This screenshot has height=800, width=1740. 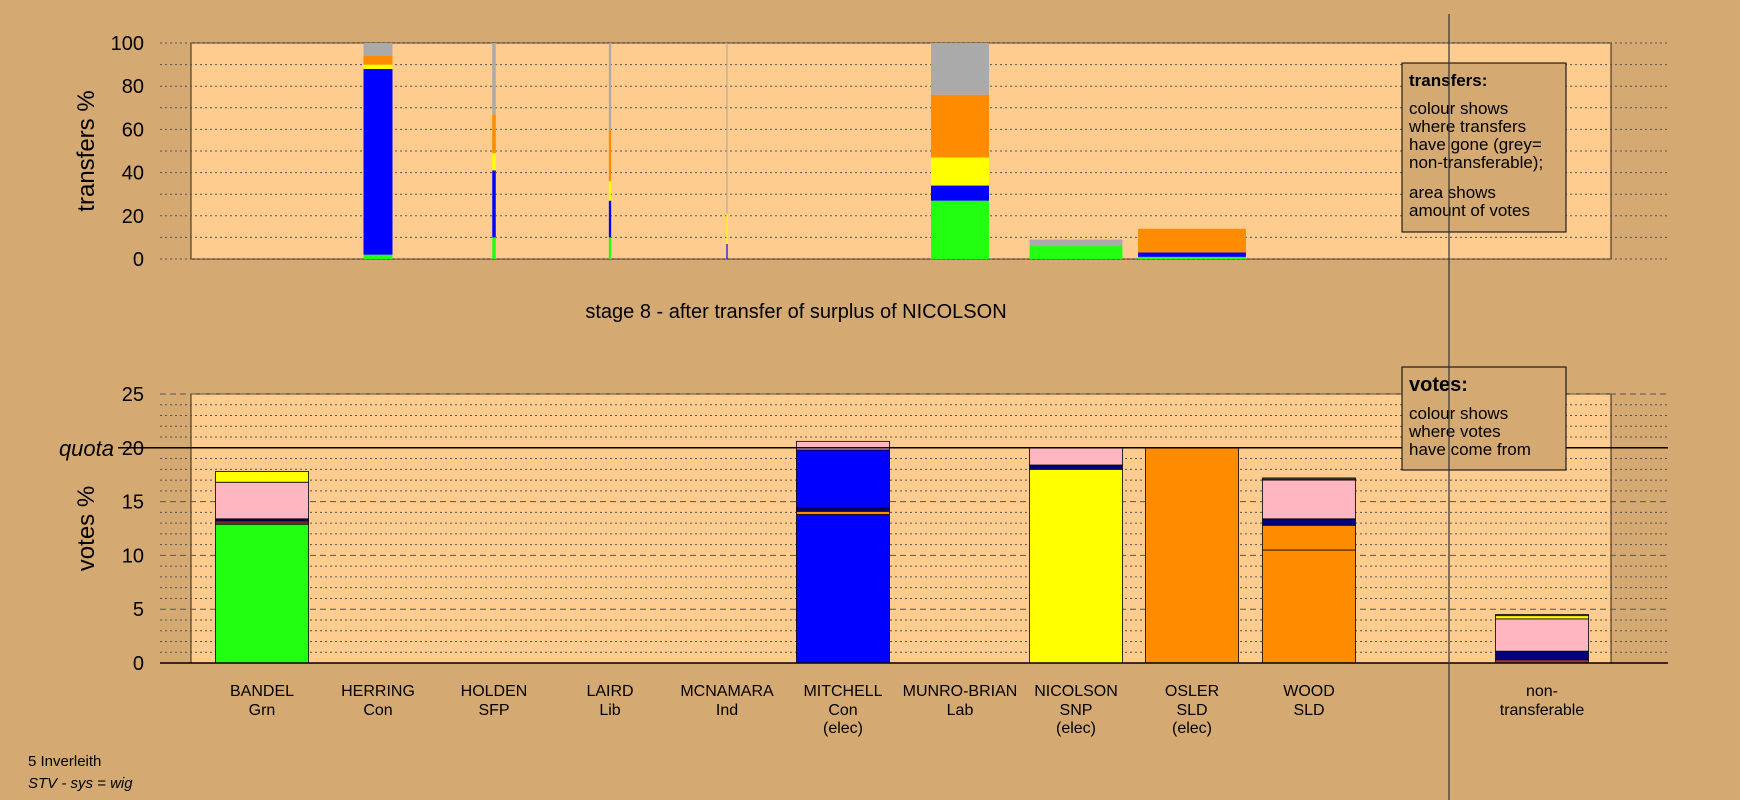 I want to click on footer-constituency: 5 Inverleith, so click(x=64, y=761).